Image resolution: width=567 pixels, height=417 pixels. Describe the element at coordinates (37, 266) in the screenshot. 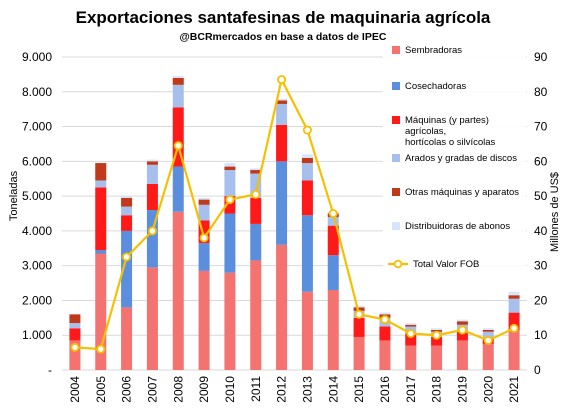

I see `left-tick-label: 3.000` at that location.